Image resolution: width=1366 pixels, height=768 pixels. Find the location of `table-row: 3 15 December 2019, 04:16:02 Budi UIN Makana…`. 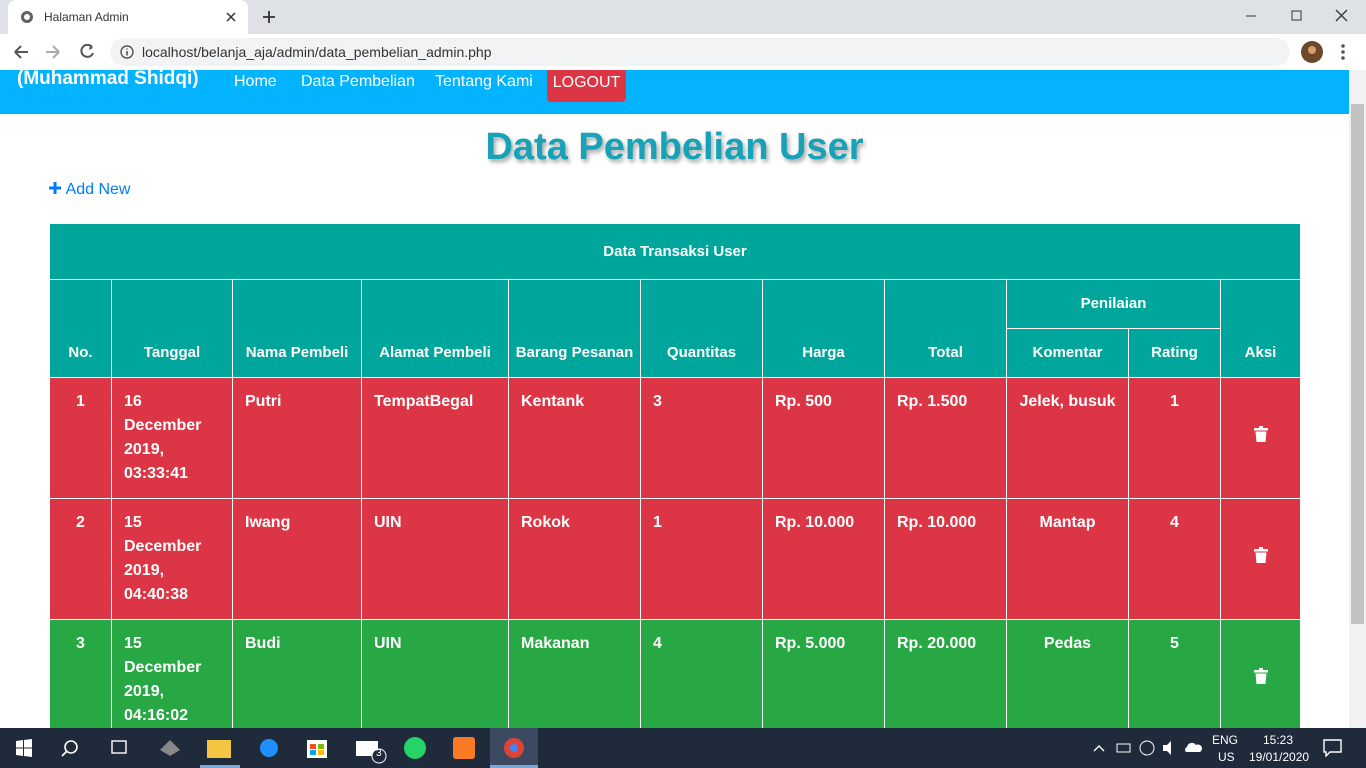

table-row: 3 15 December 2019, 04:16:02 Budi UIN Makana… is located at coordinates (675, 673).